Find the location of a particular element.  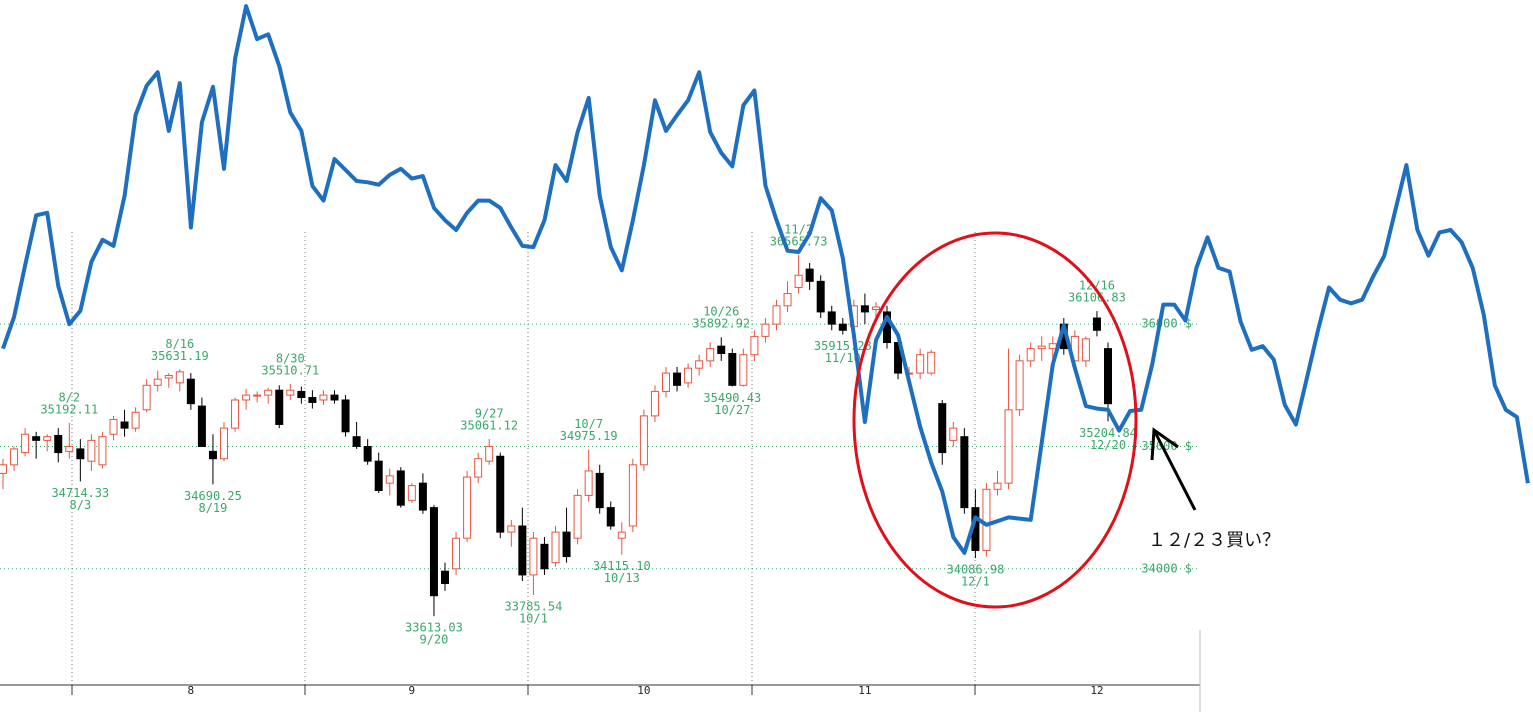

annotation-value: 34714.33 is located at coordinates (80, 493).